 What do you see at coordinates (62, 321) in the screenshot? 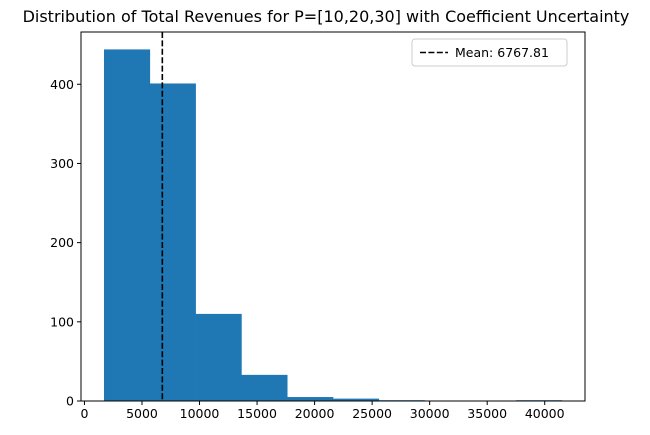
I see `y-tick-label: 100` at bounding box center [62, 321].